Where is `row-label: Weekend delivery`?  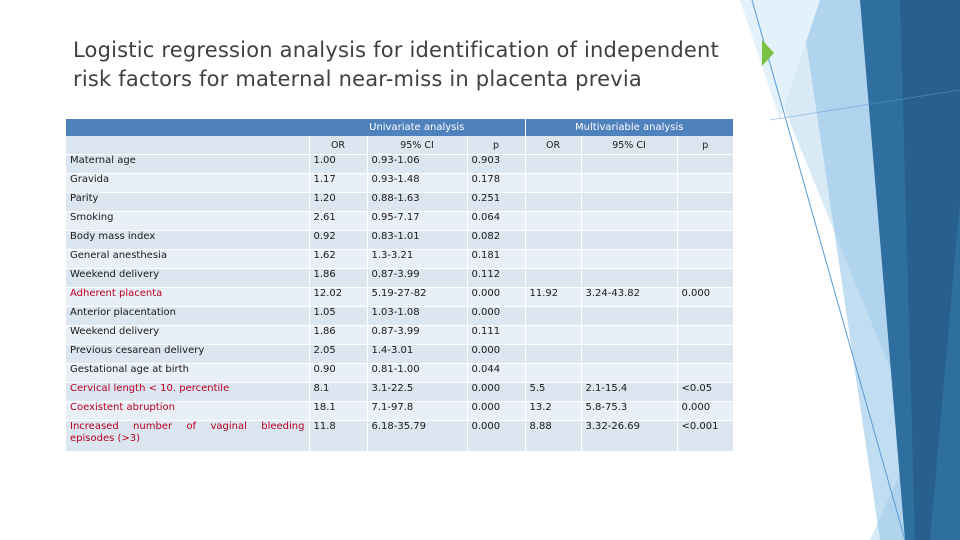
row-label: Weekend delivery is located at coordinates (187, 278).